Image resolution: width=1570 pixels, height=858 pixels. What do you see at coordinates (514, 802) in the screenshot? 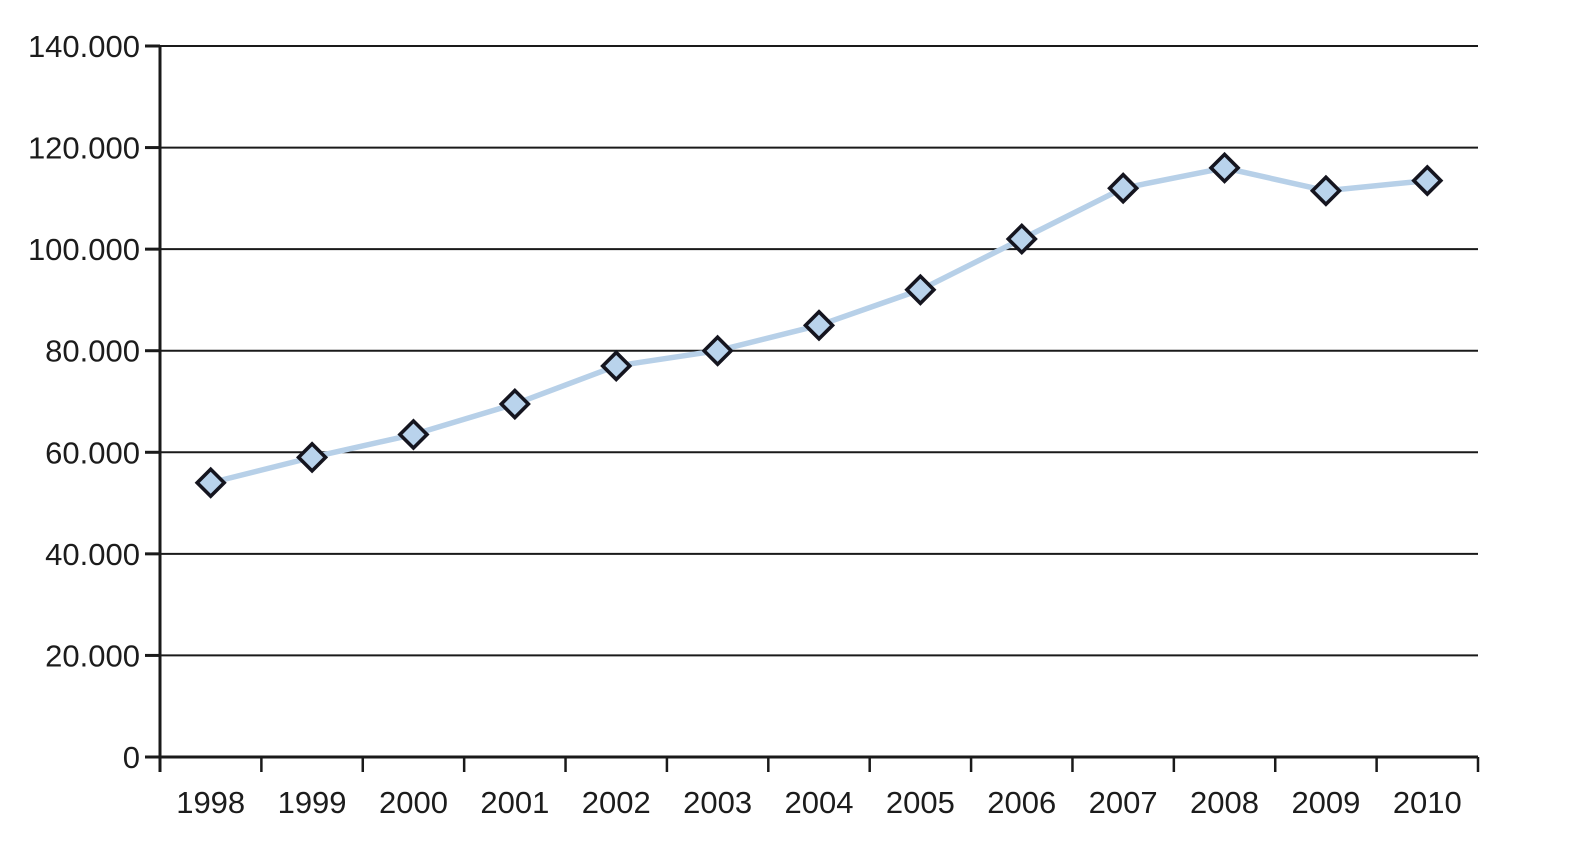
I see `x-tick-label: 2001` at bounding box center [514, 802].